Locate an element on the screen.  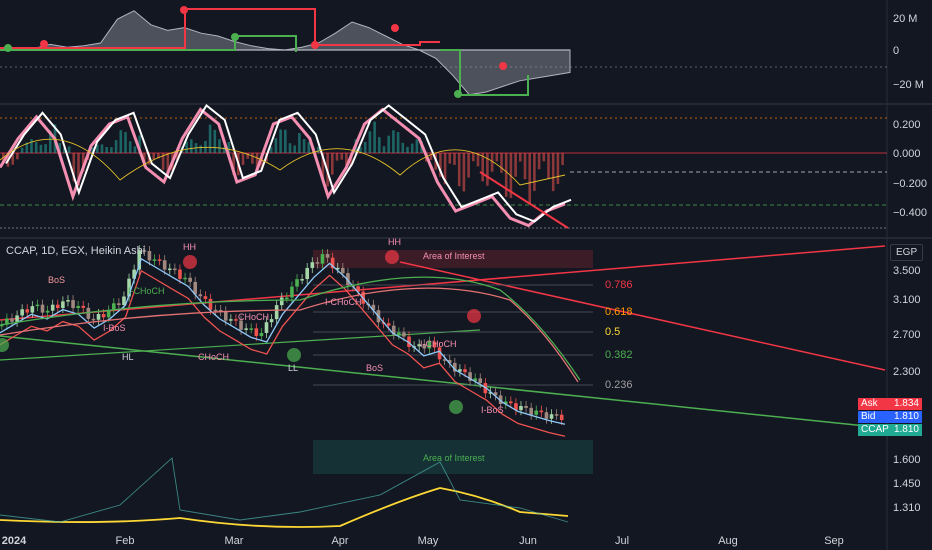
x-tick-label: Aug is located at coordinates (728, 541).